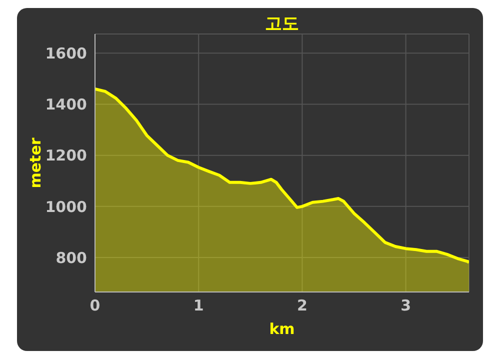 This screenshot has width=500, height=363. I want to click on x-axis-title: km, so click(282, 329).